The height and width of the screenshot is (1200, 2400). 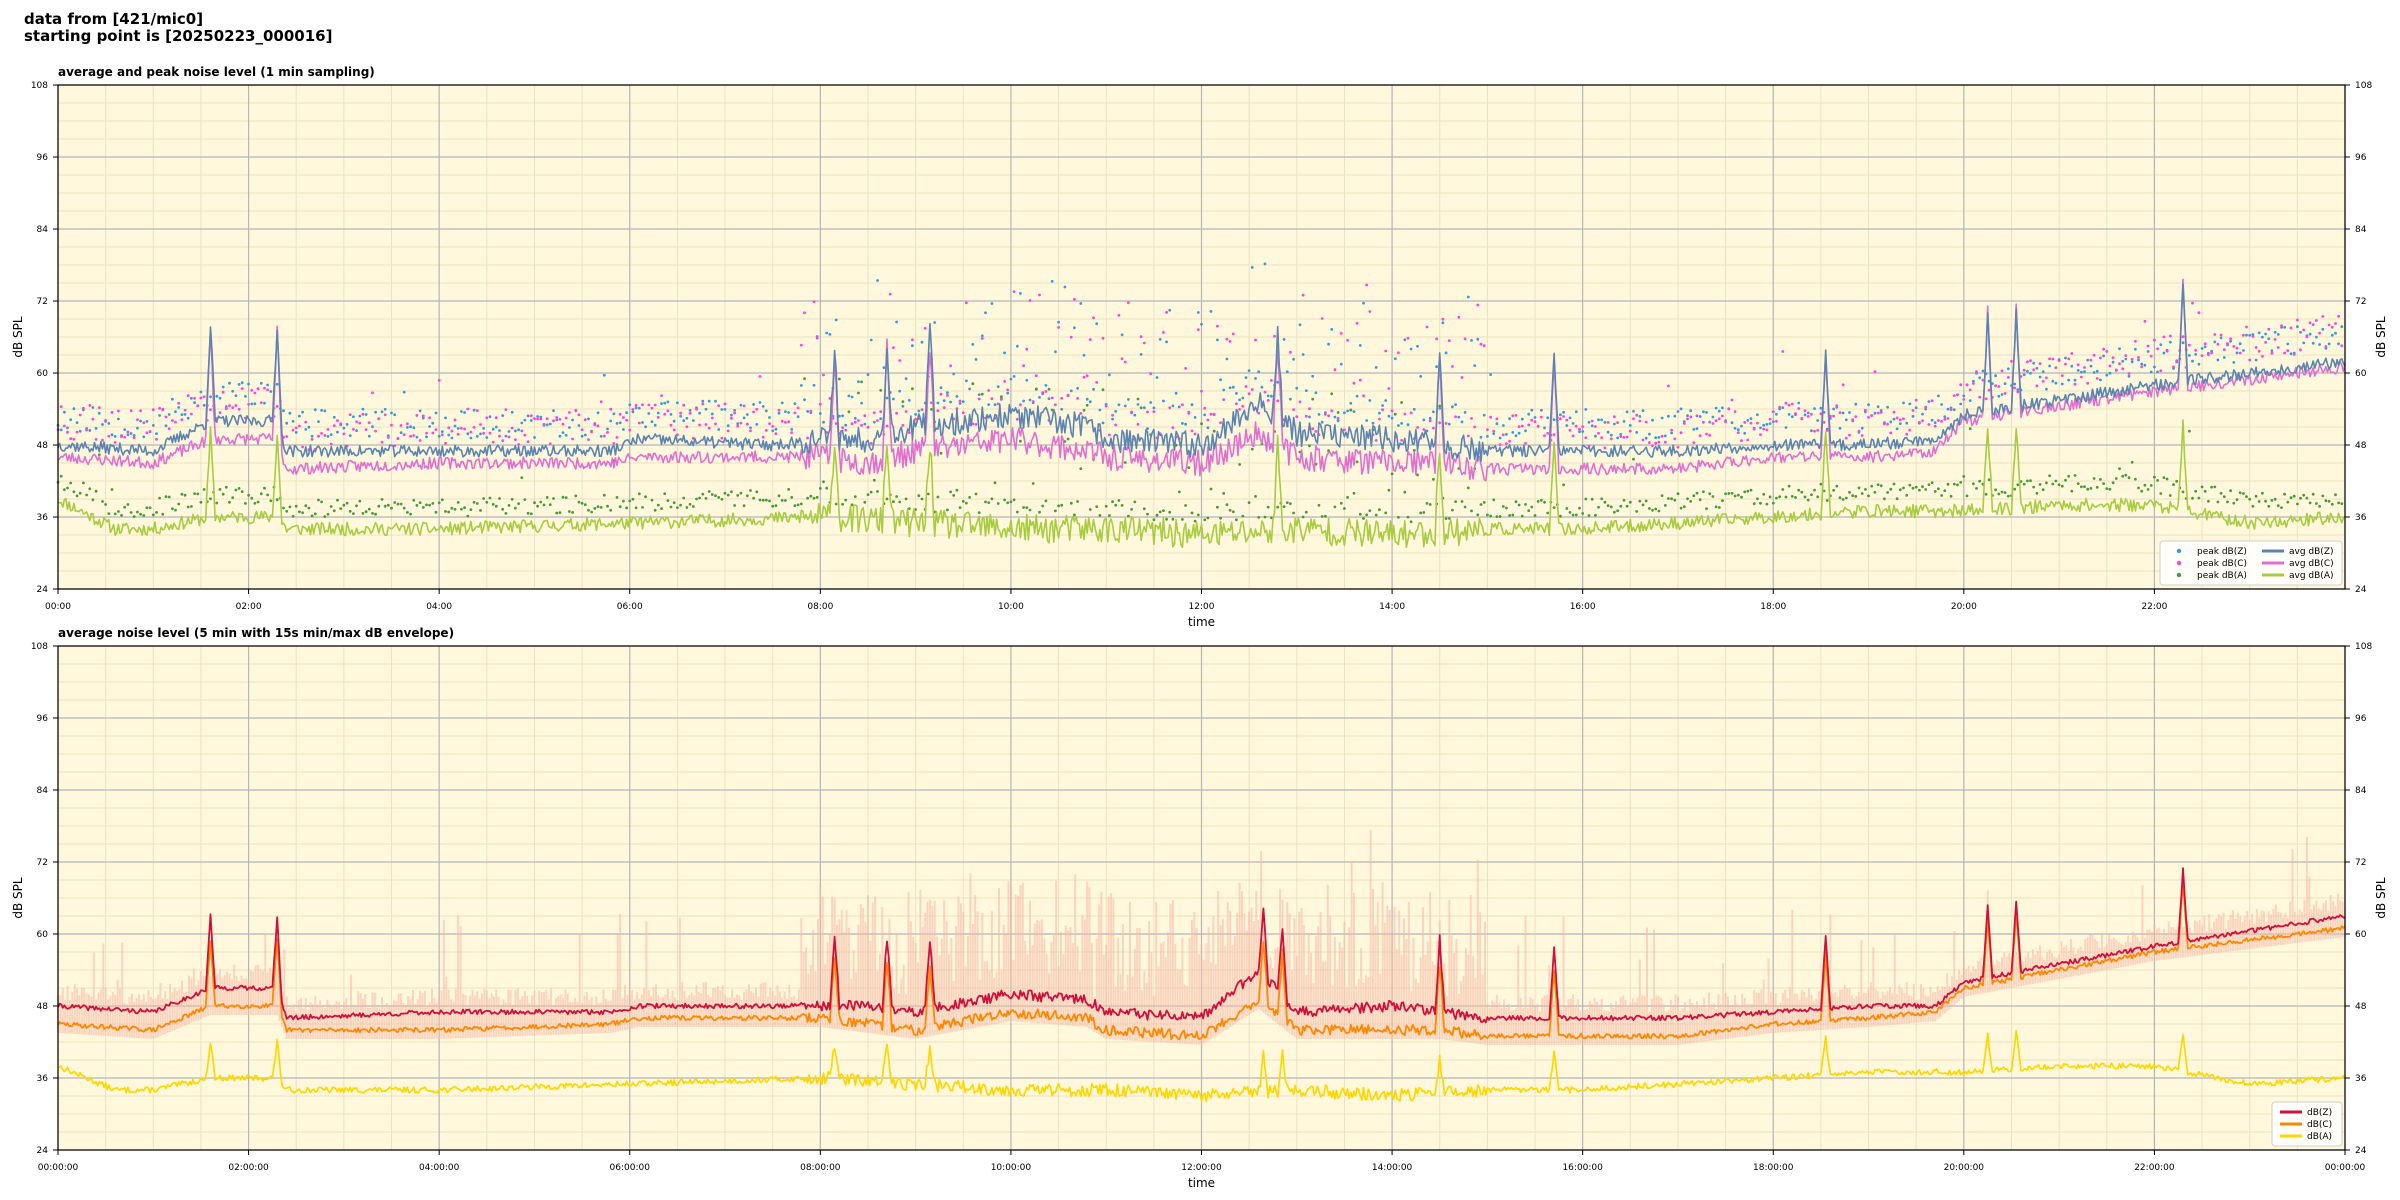 I want to click on y-tick-label-right: 24, so click(x=2361, y=590).